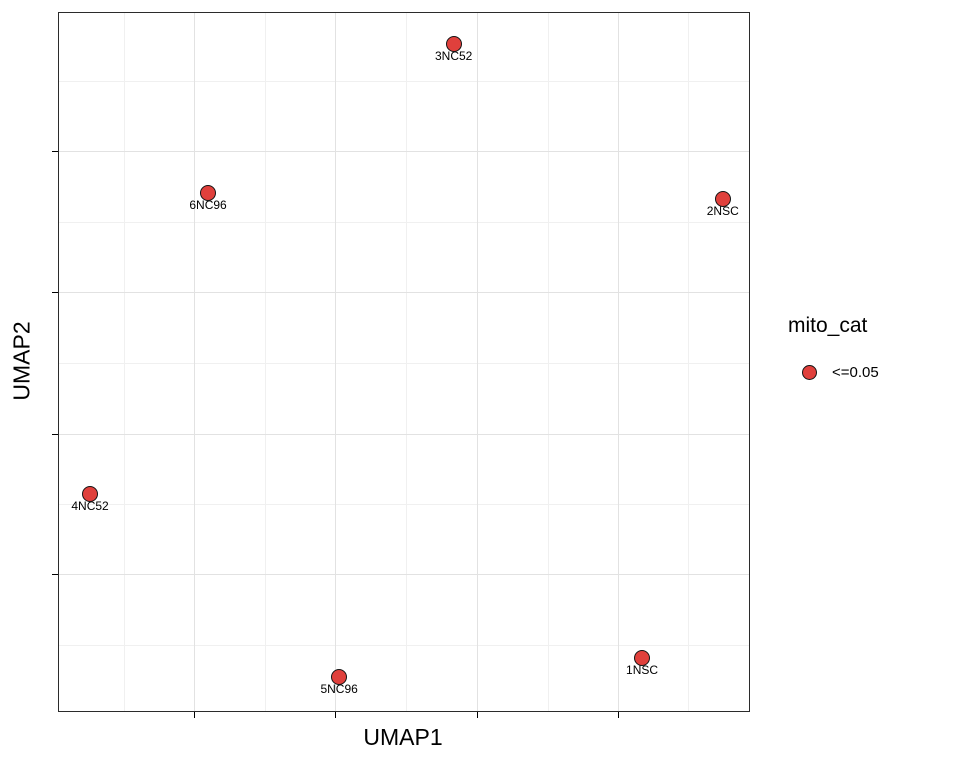 Image resolution: width=960 pixels, height=768 pixels. I want to click on data-point-label: 1NSC, so click(642, 669).